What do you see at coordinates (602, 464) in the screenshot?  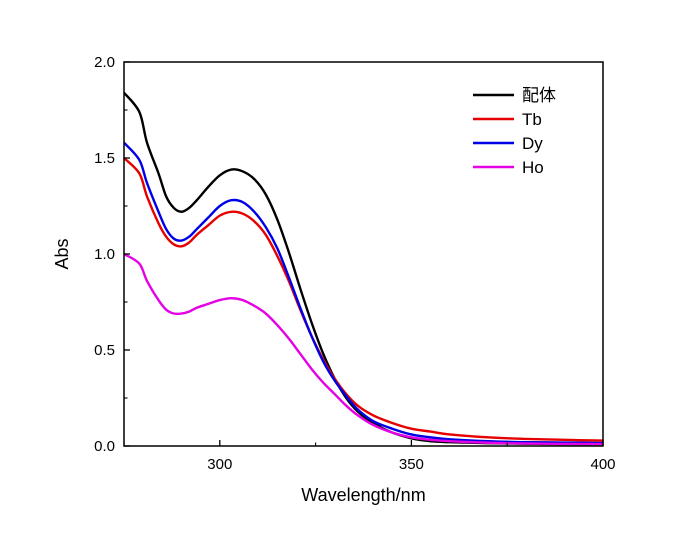 I see `x-tick-label: 400` at bounding box center [602, 464].